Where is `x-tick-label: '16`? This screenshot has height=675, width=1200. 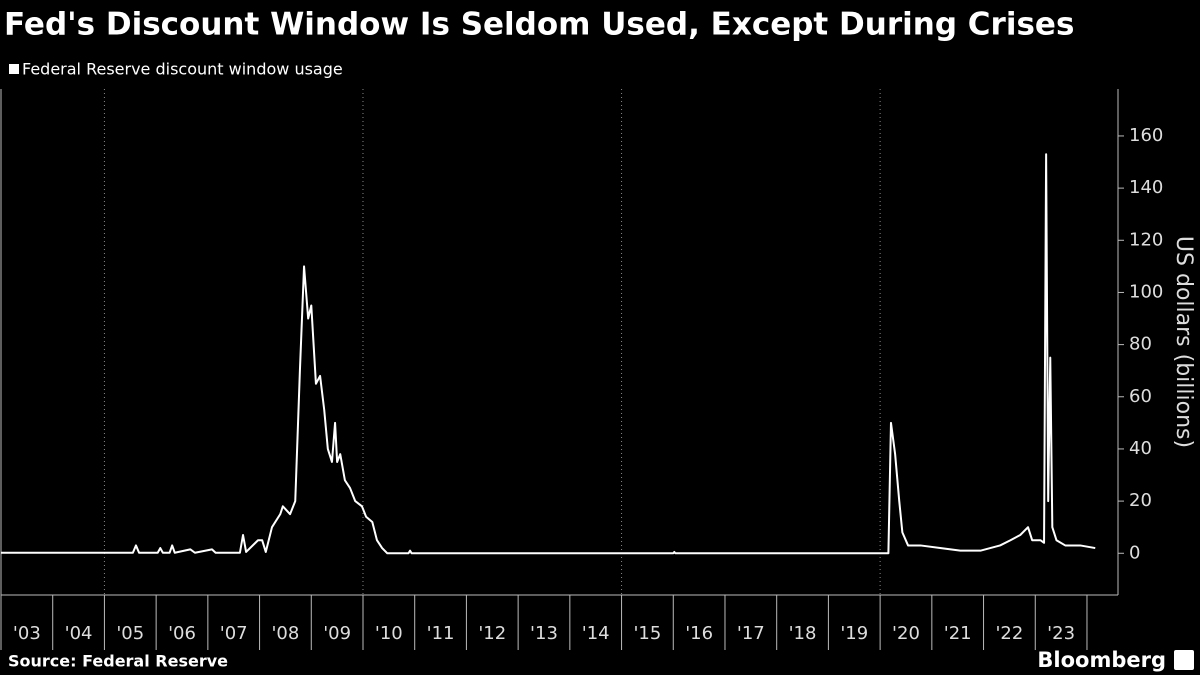
x-tick-label: '16 is located at coordinates (699, 633).